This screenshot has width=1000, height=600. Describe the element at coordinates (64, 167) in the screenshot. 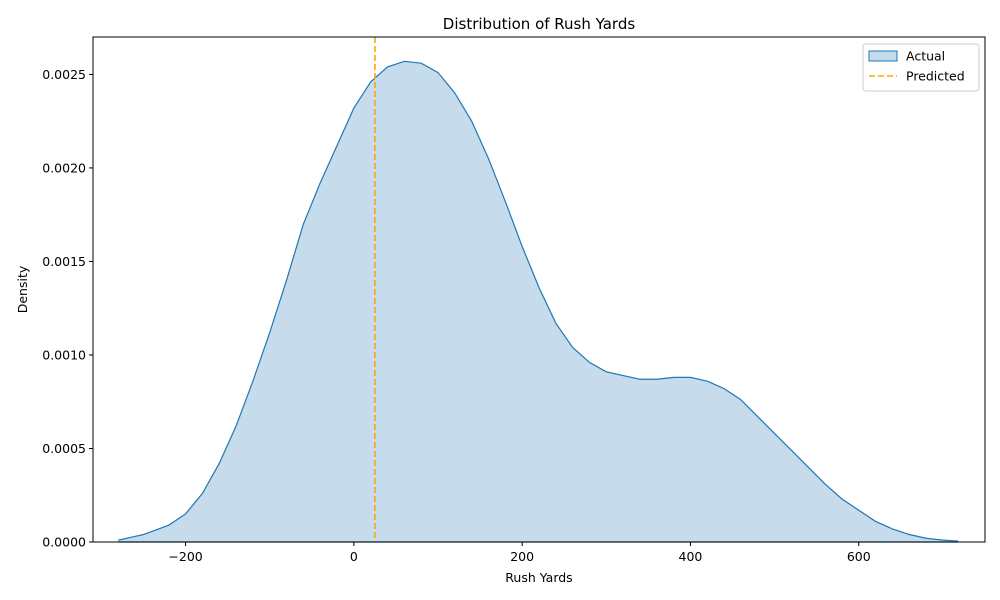

I see `y-tick-label: 0.0020` at that location.